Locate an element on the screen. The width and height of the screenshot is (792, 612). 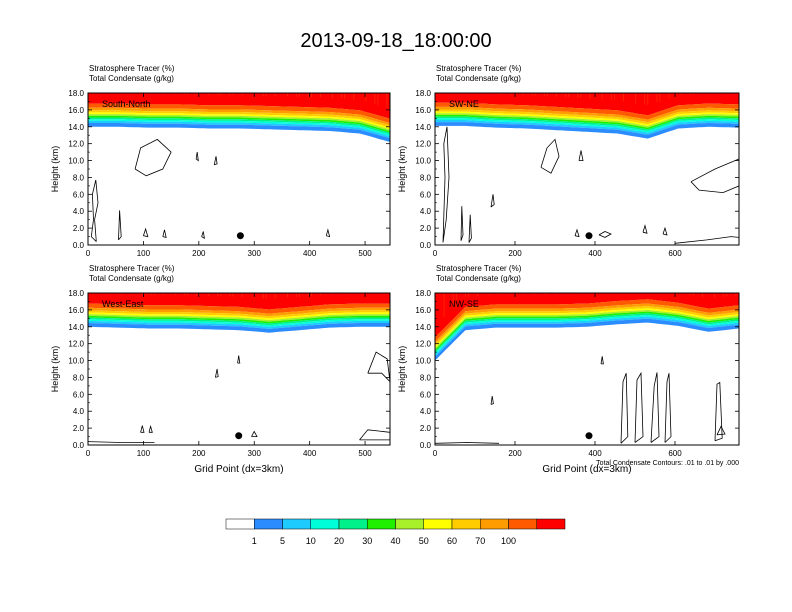
panel-label: South-North is located at coordinates (126, 104).